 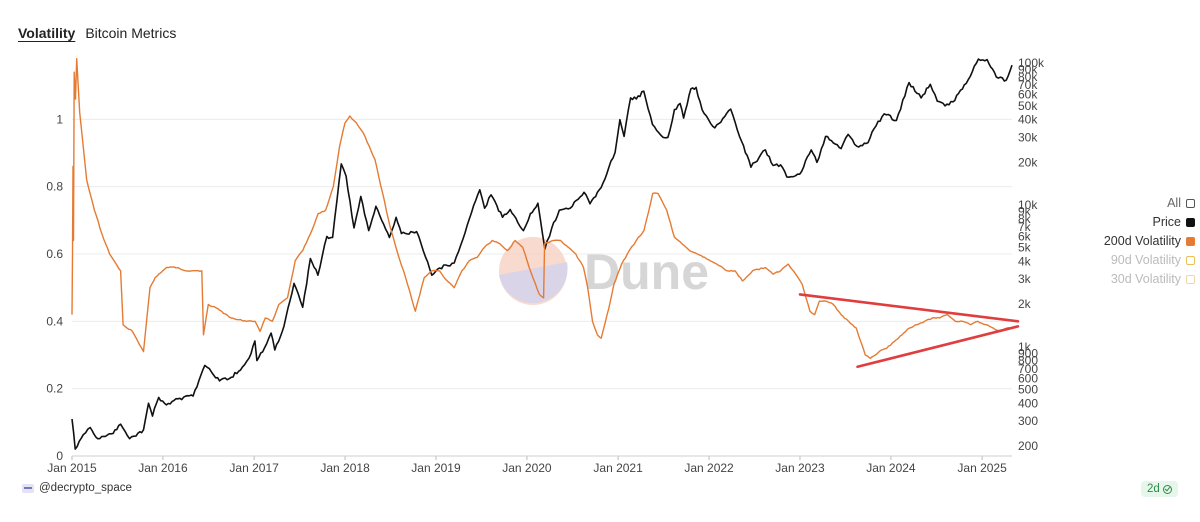 I want to click on y-left-tick-label: 0, so click(x=59, y=456).